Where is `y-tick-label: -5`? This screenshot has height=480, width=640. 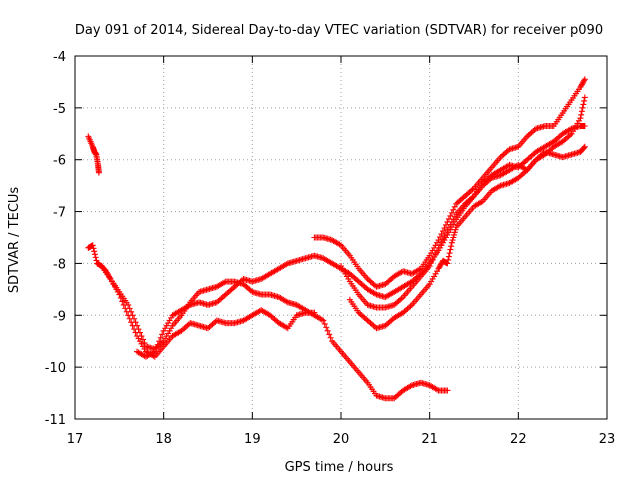
y-tick-label: -5 is located at coordinates (59, 109).